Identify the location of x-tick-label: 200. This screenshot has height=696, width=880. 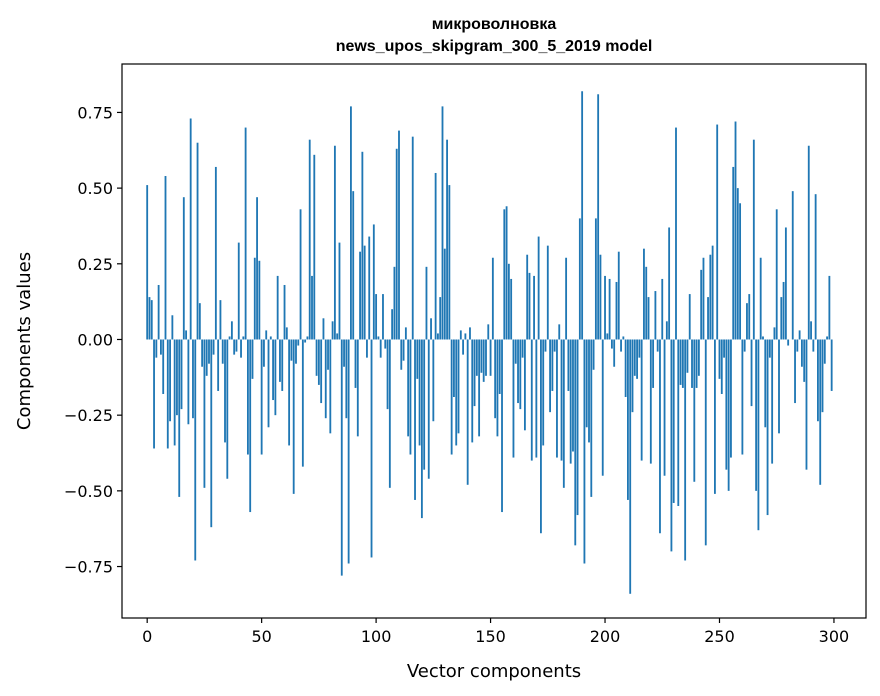
(605, 636).